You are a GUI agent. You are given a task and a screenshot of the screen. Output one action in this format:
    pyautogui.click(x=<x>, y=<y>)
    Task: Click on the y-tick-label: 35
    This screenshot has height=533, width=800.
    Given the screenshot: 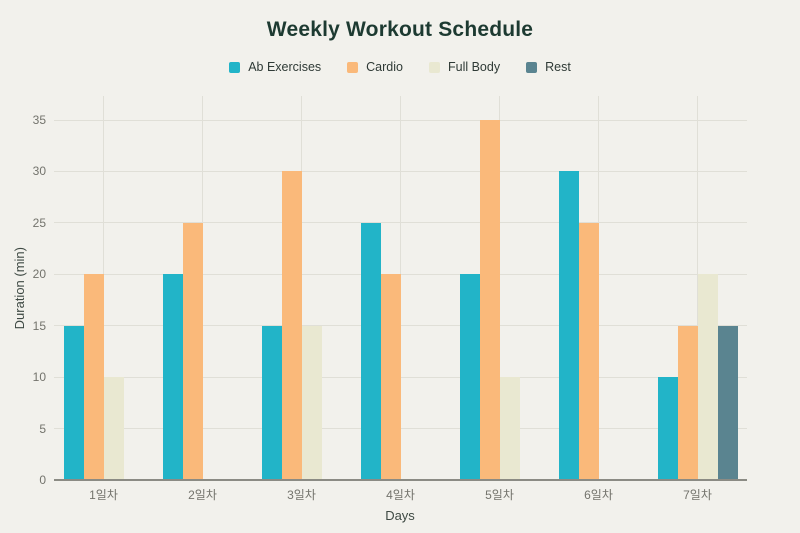 What is the action you would take?
    pyautogui.click(x=39, y=120)
    